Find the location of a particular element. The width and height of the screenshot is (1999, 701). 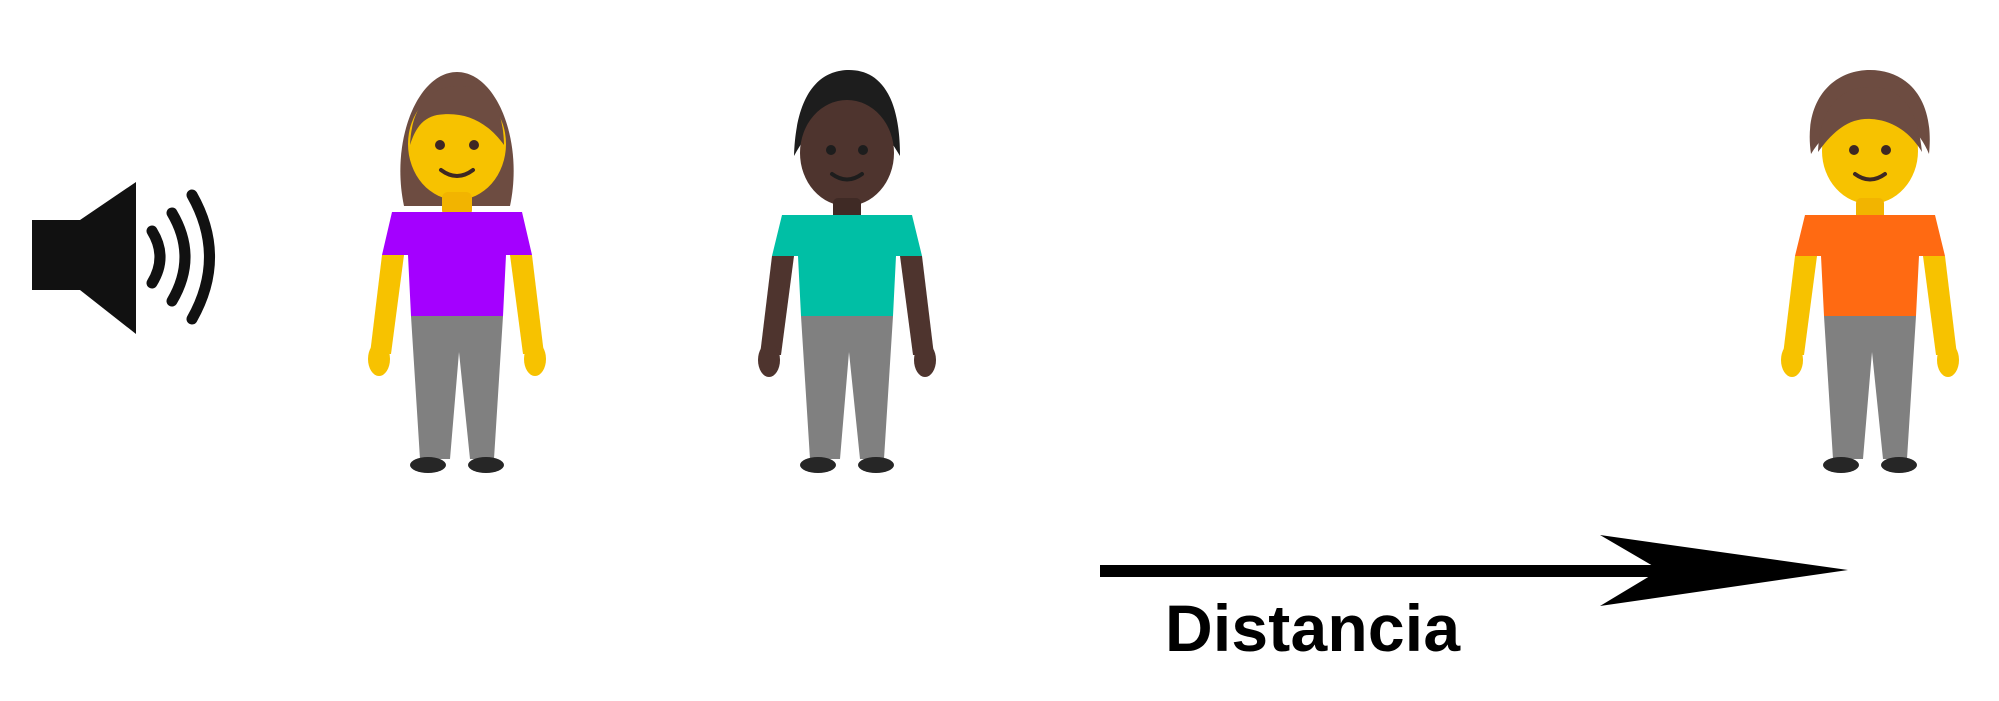

man-standing-icon is located at coordinates (847, 271).